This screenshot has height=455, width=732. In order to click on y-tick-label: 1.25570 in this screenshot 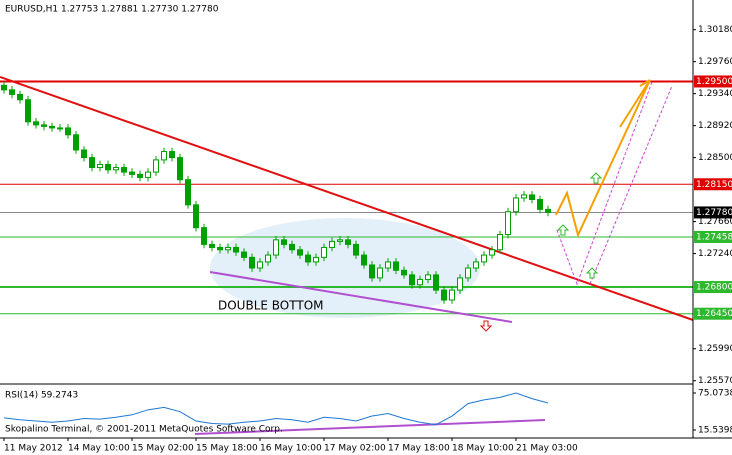, I will do `click(715, 381)`.